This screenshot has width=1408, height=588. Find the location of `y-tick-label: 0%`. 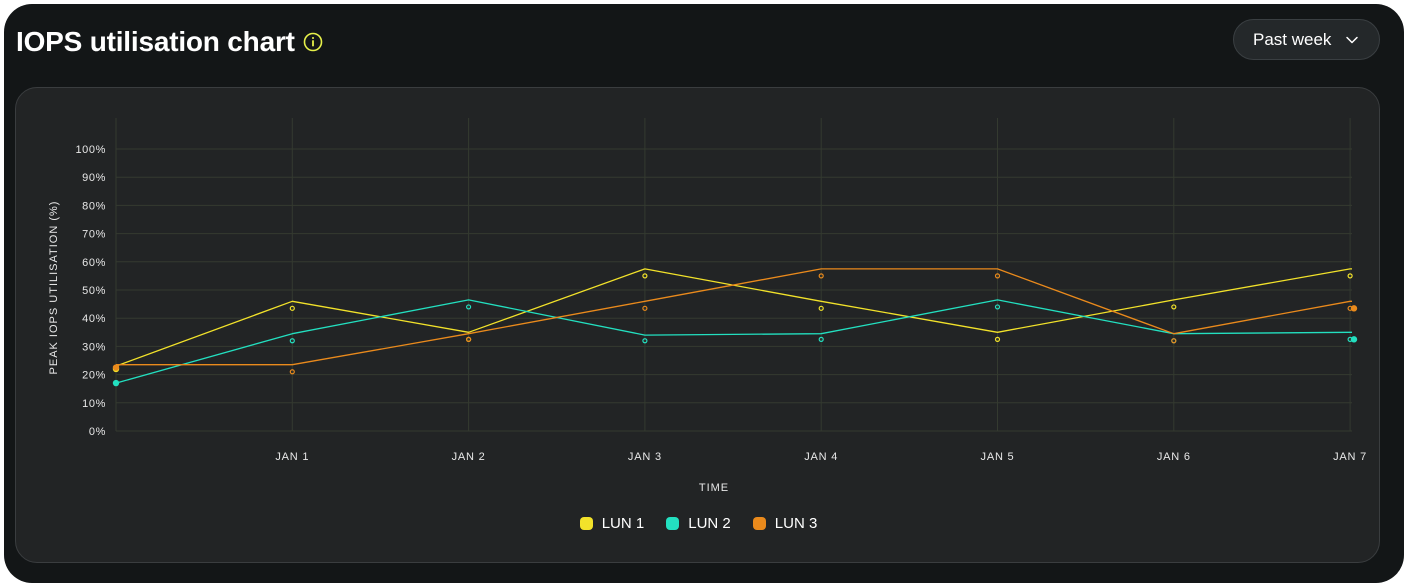

y-tick-label: 0% is located at coordinates (97, 432).